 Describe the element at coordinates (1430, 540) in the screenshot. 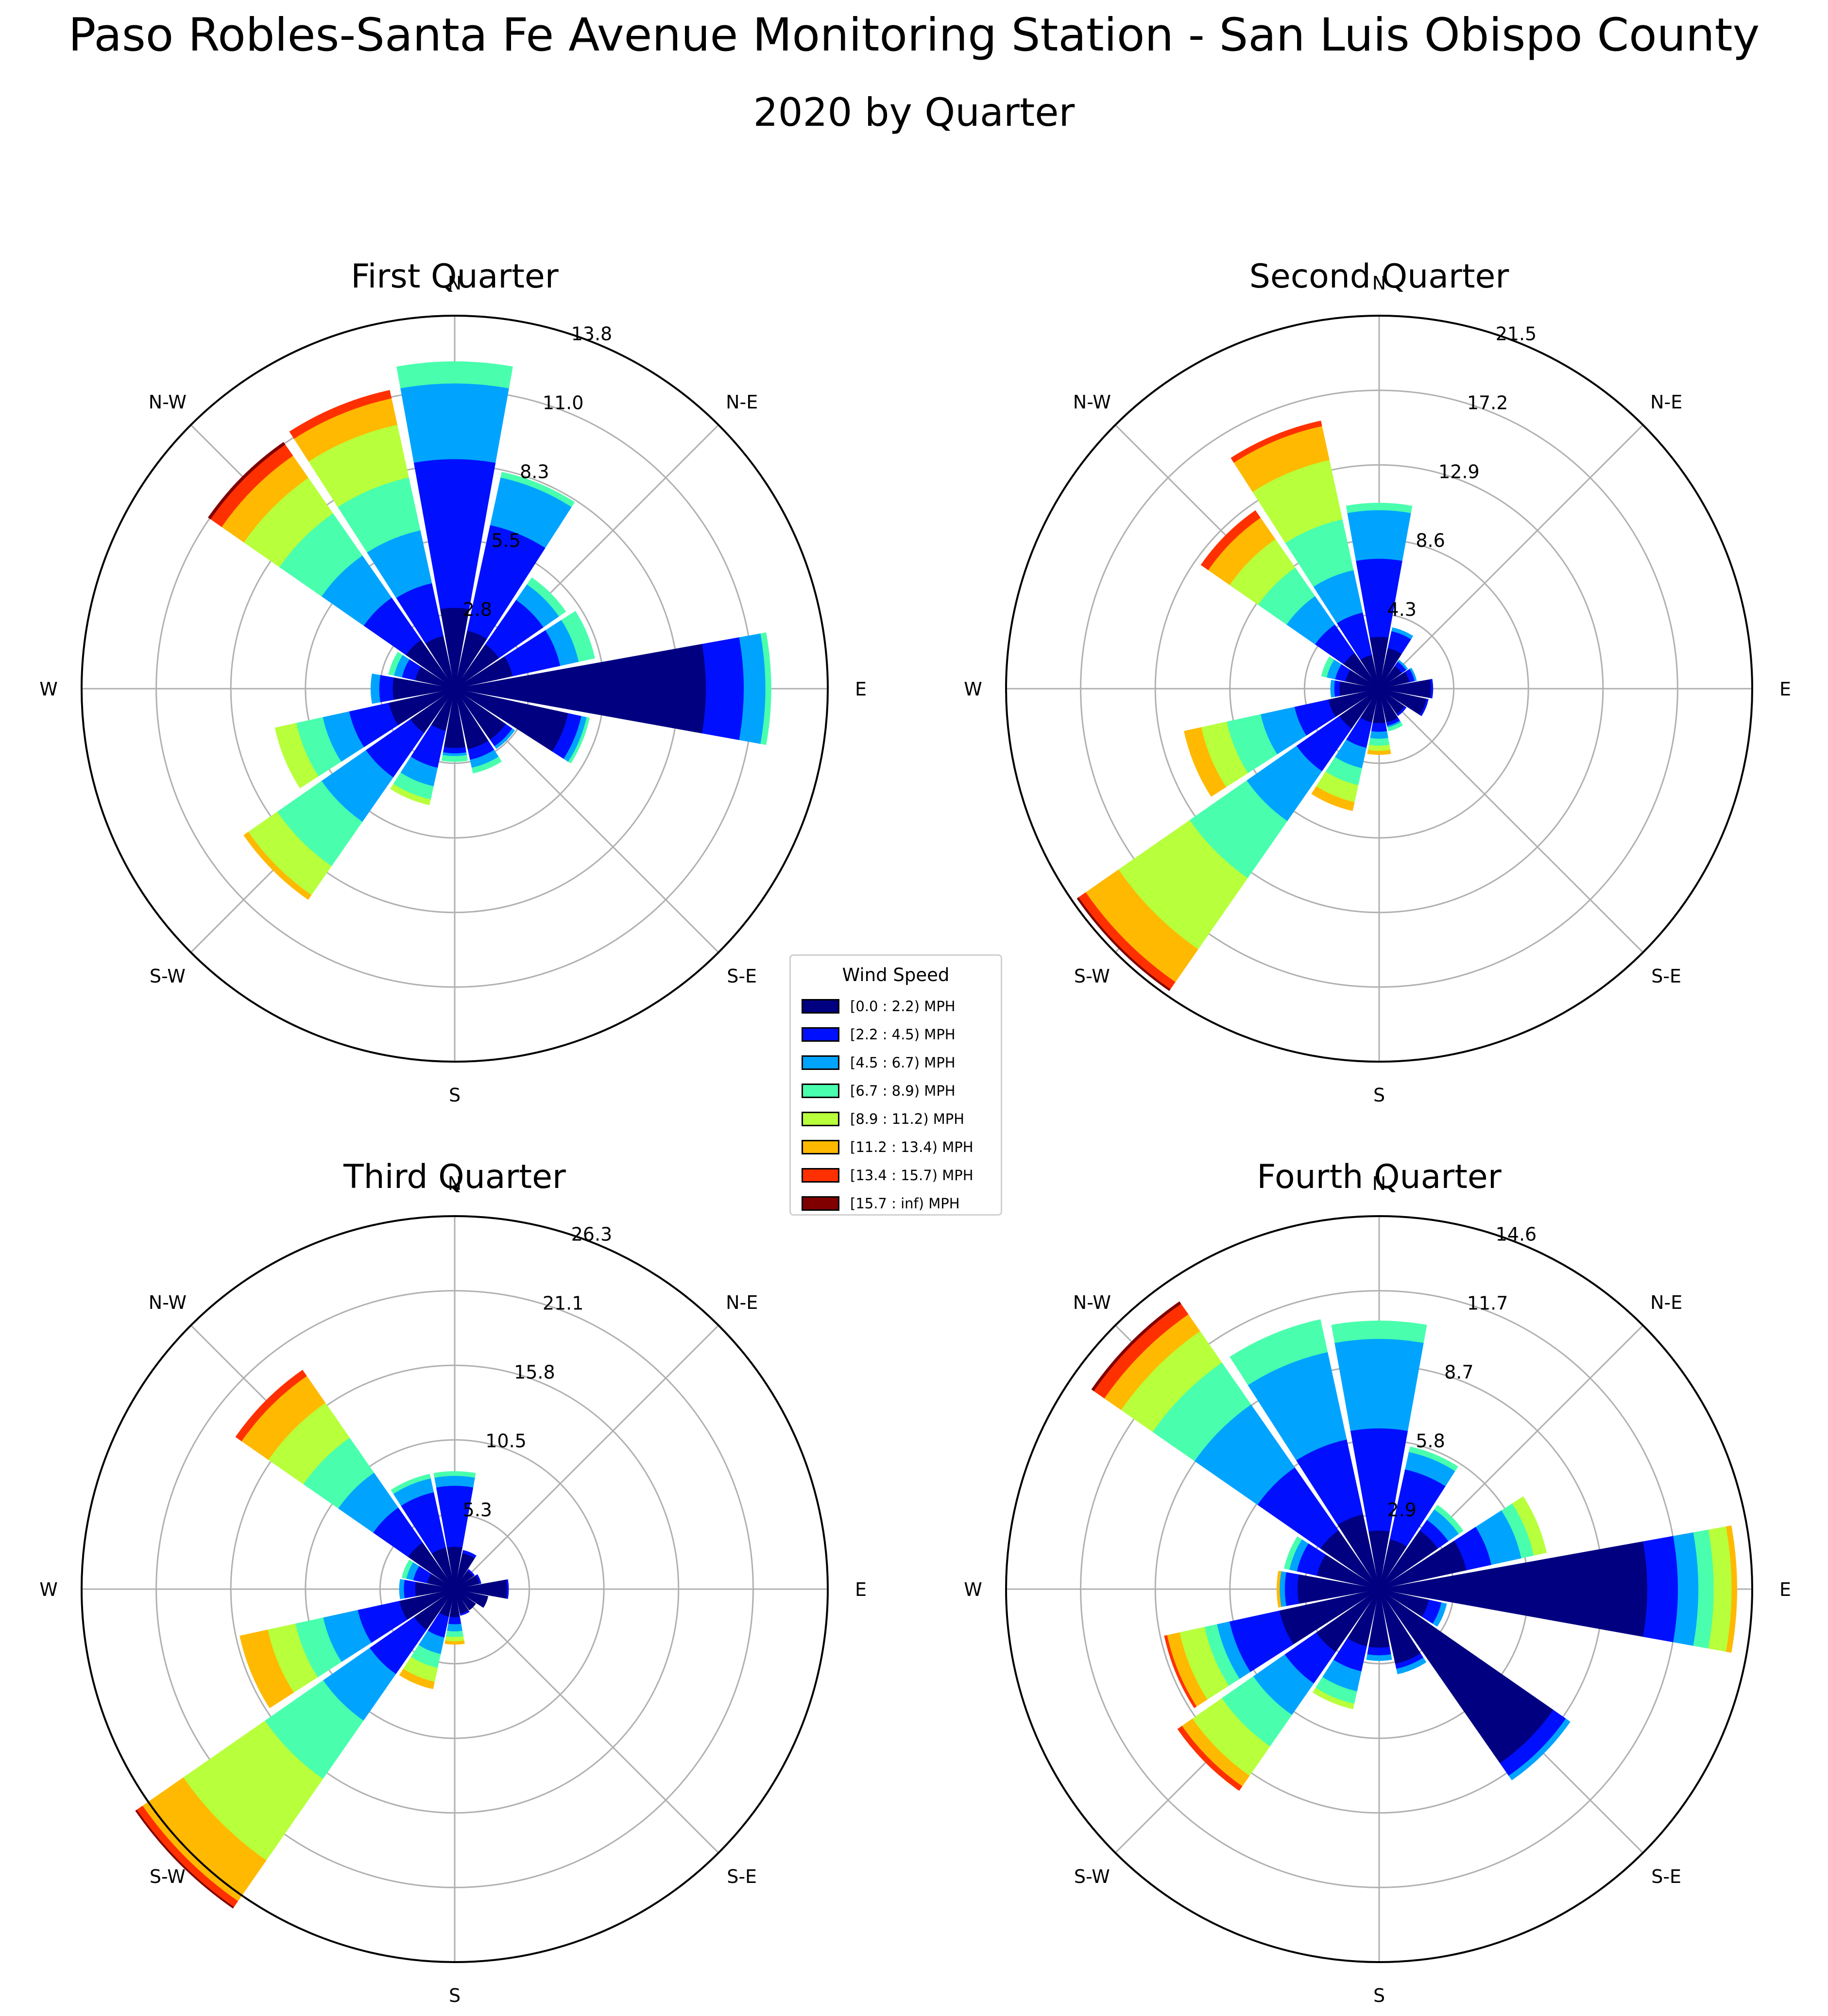

I see `radial-tick-label: 8.6` at that location.